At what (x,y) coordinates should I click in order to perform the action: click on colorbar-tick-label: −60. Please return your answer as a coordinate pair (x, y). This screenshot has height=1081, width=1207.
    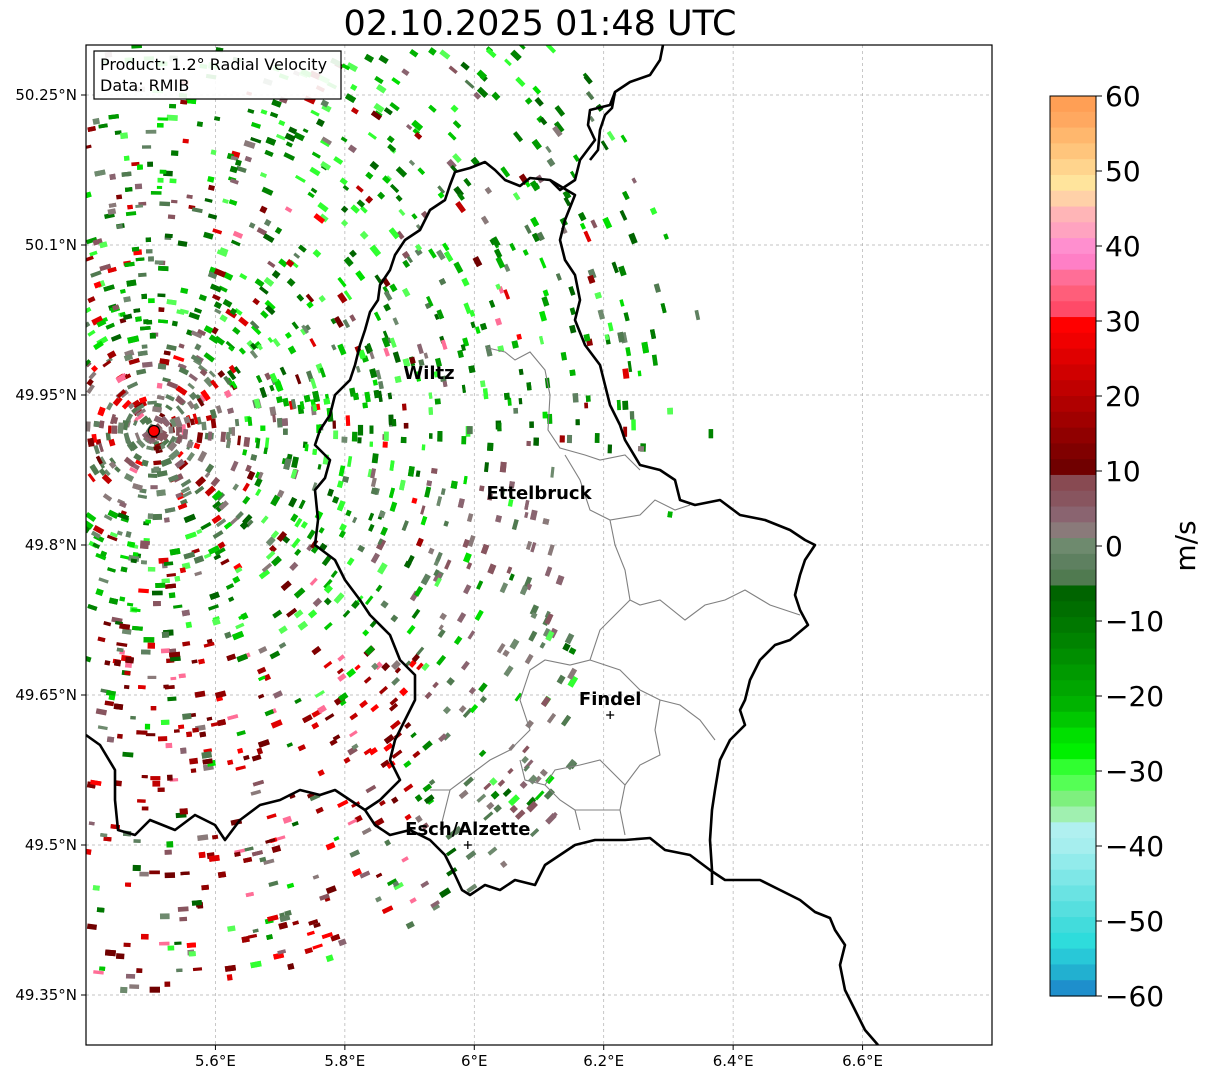
    Looking at the image, I should click on (1134, 996).